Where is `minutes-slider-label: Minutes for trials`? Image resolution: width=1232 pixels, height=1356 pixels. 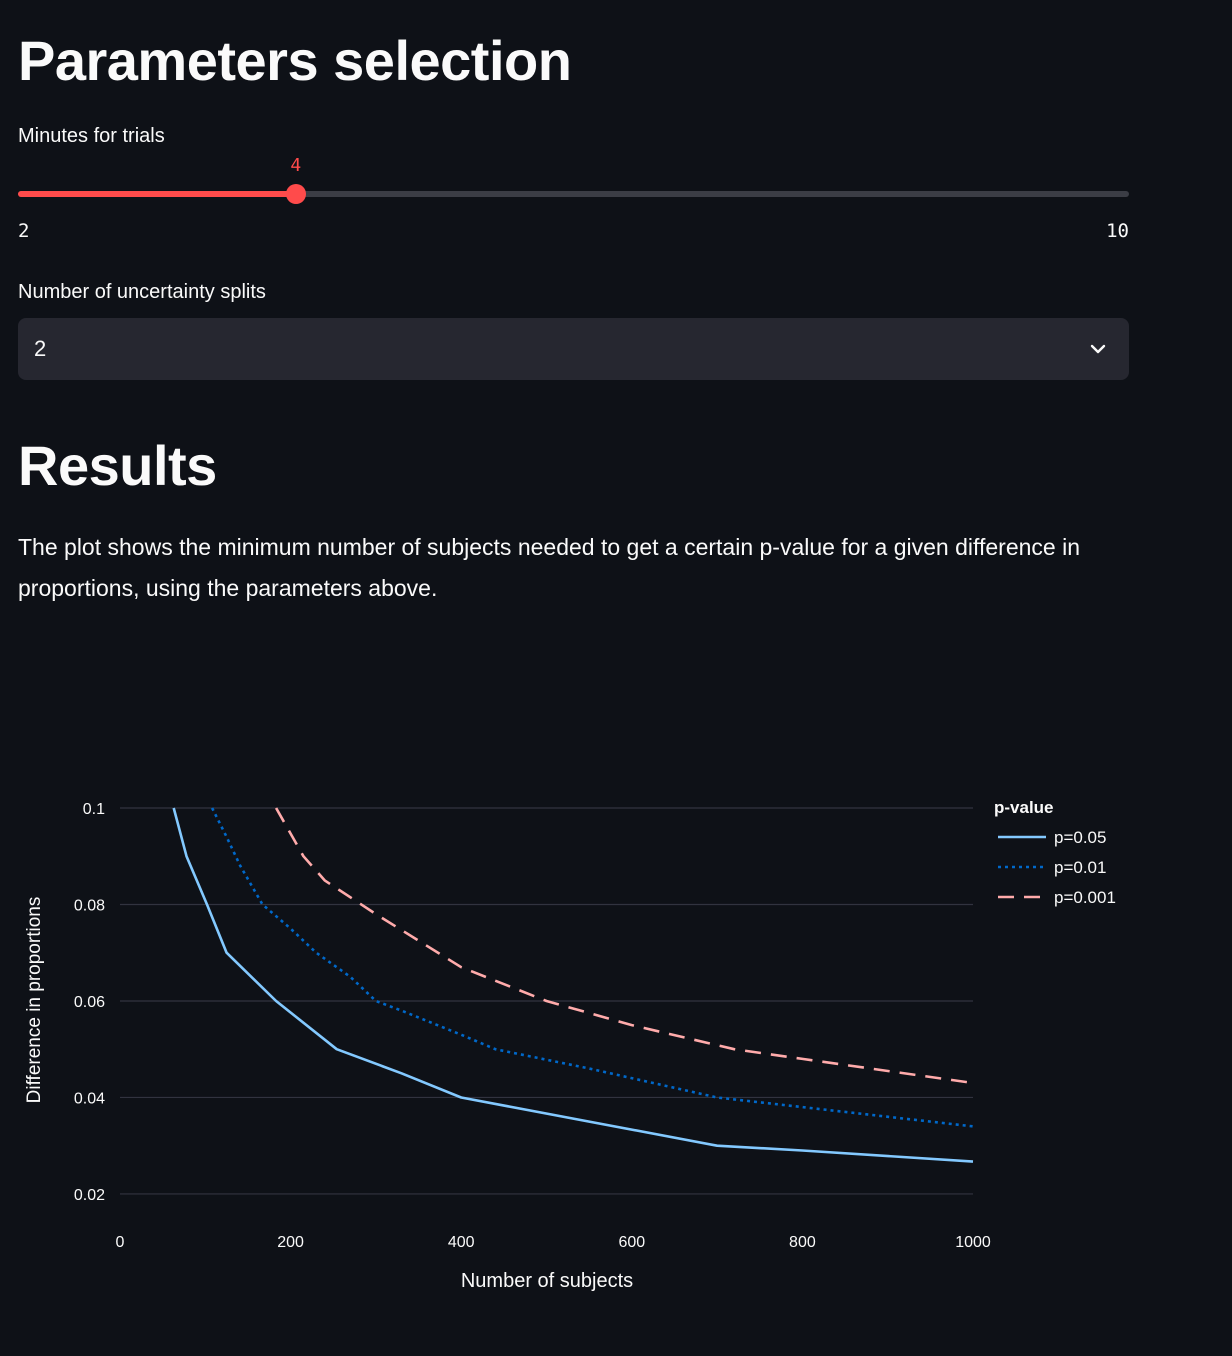 minutes-slider-label: Minutes for trials is located at coordinates (91, 136).